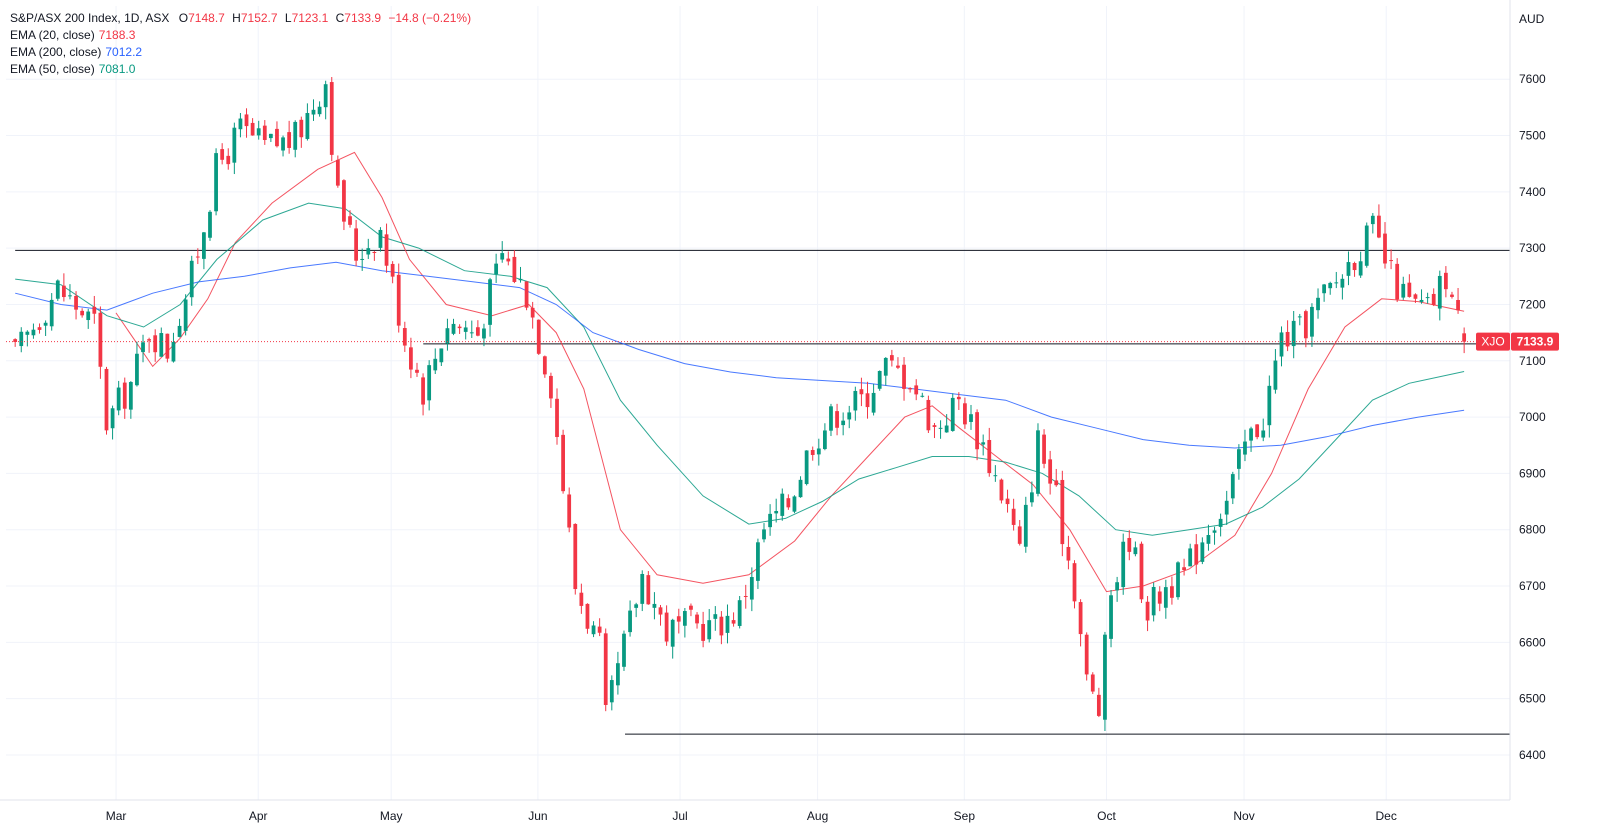 The image size is (1622, 833). Describe the element at coordinates (537, 816) in the screenshot. I see `x-tick-label: Jun` at that location.